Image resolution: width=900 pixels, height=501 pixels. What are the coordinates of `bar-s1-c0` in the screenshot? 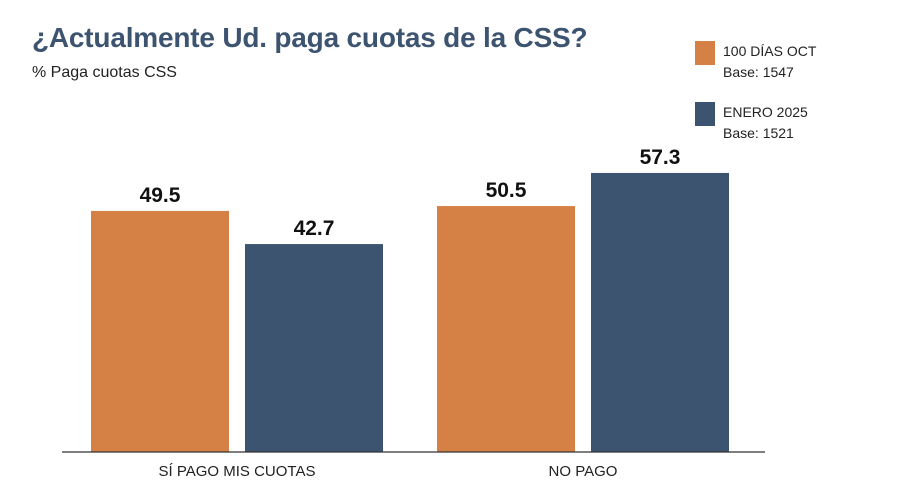 It's located at (314, 348).